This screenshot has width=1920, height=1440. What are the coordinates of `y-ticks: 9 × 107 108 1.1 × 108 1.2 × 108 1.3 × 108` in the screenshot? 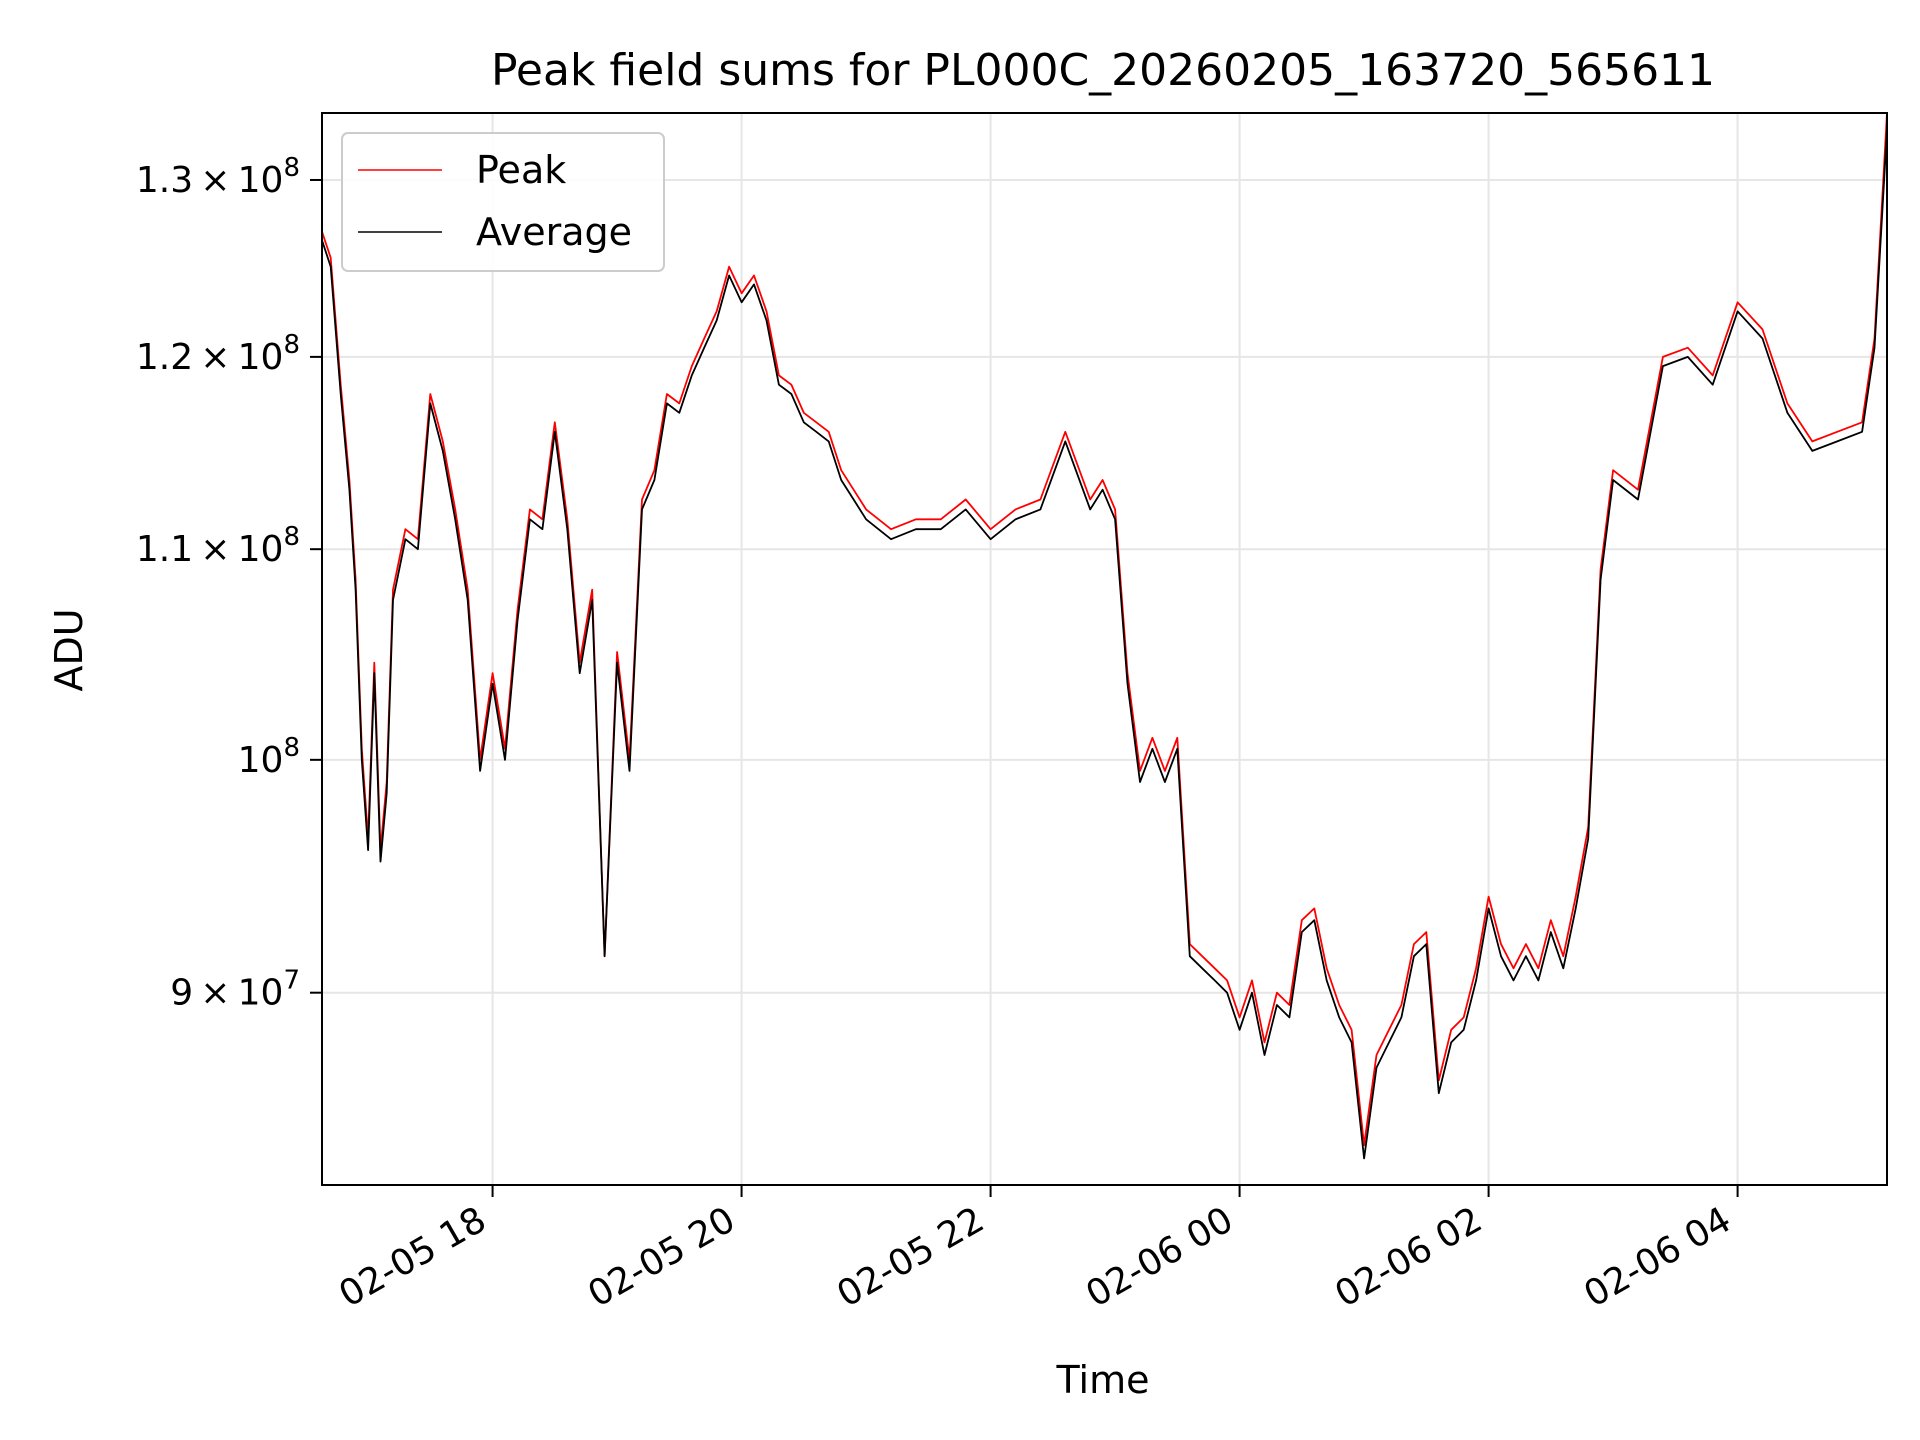 It's located at (229, 583).